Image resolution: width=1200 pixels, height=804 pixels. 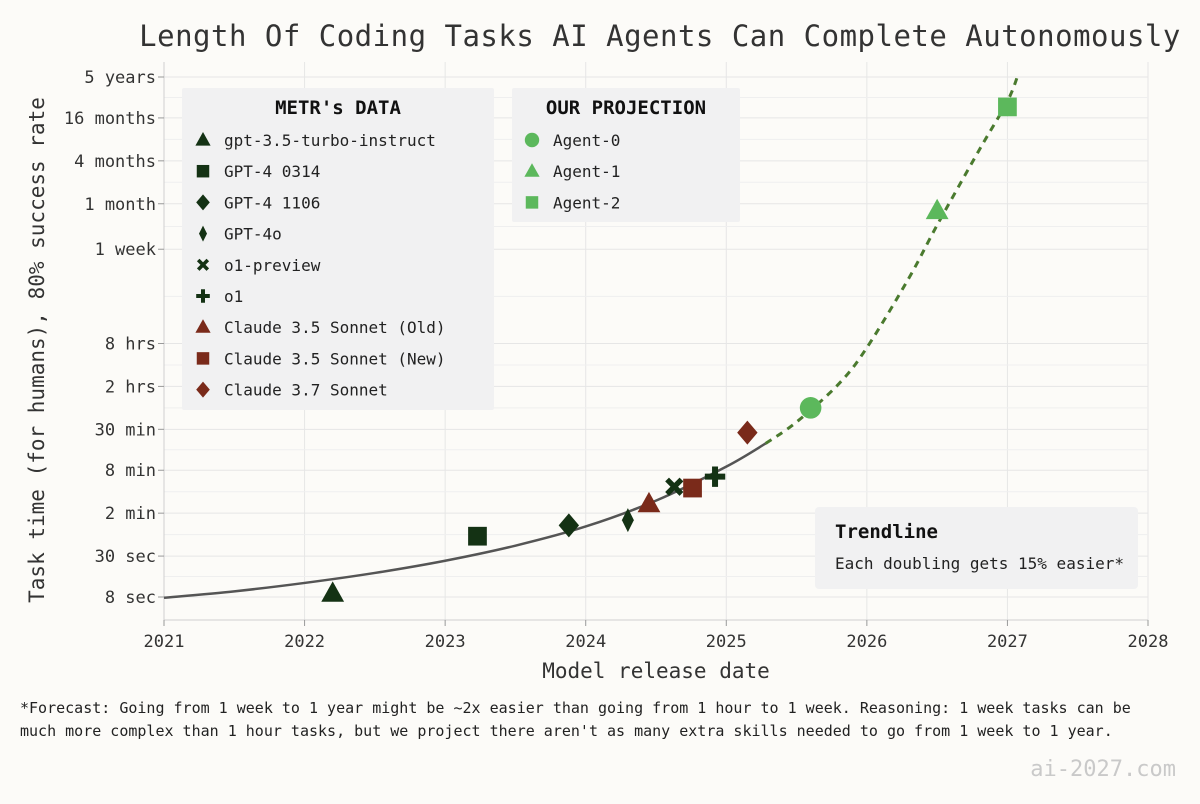 I want to click on trendline-dashed, so click(x=892, y=258).